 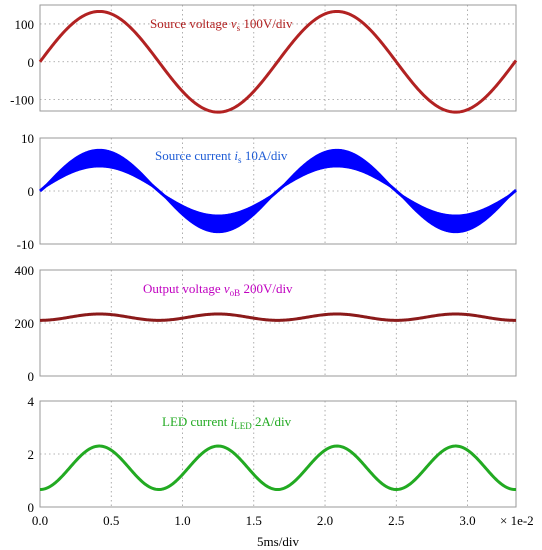 What do you see at coordinates (278, 541) in the screenshot?
I see `x-axis-label: 5ms/div` at bounding box center [278, 541].